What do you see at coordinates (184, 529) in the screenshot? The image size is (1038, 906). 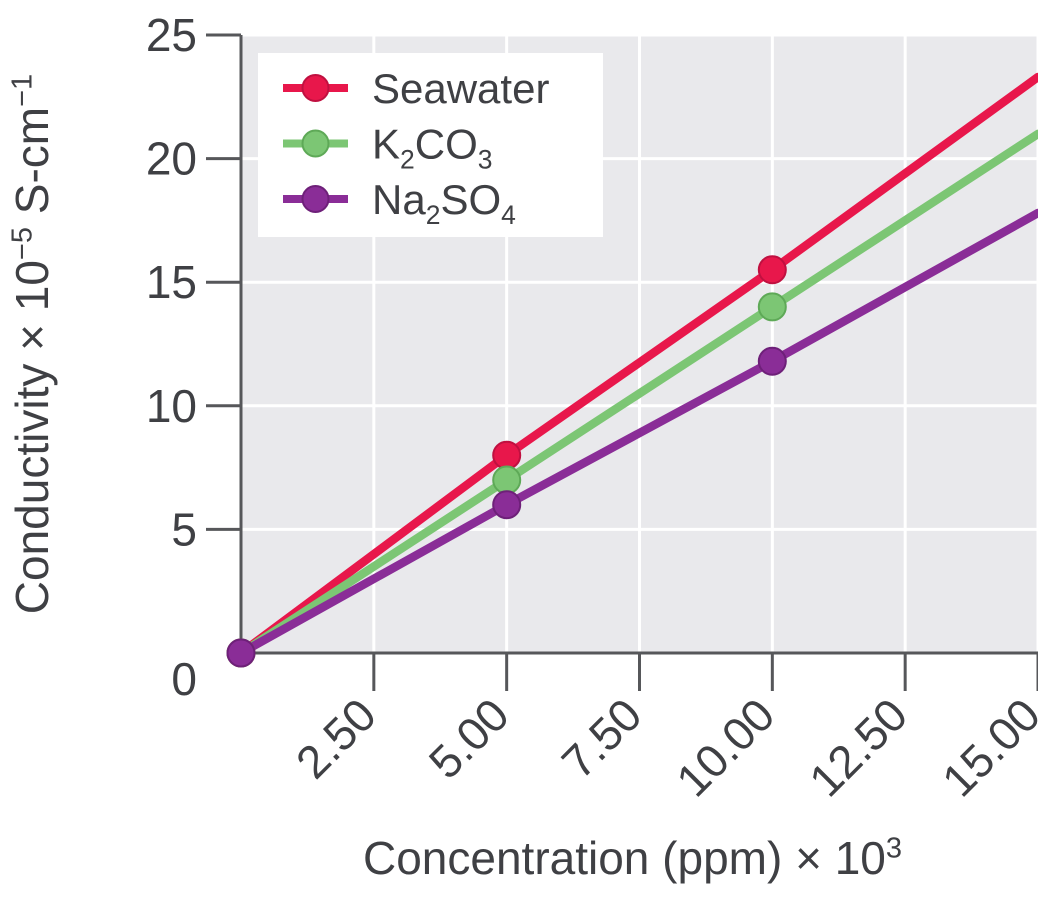 I see `y-tick-label: 5` at bounding box center [184, 529].